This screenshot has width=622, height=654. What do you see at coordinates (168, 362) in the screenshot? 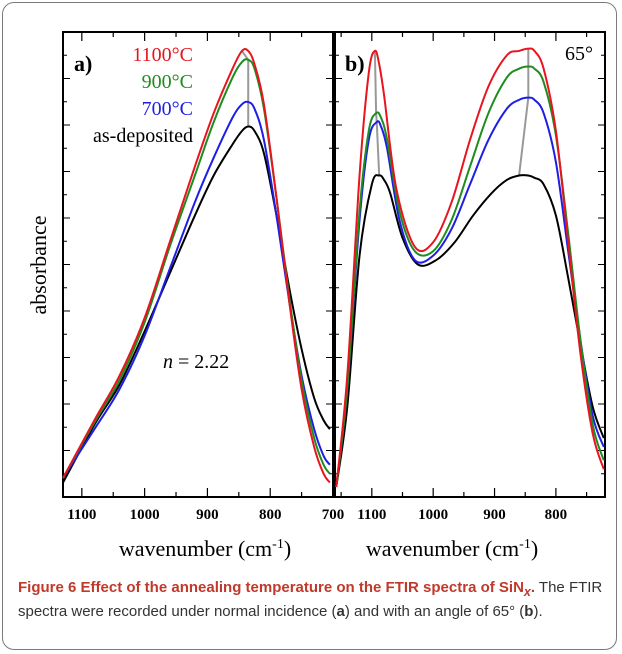
I see `refractive-index-symbol: n` at bounding box center [168, 362].